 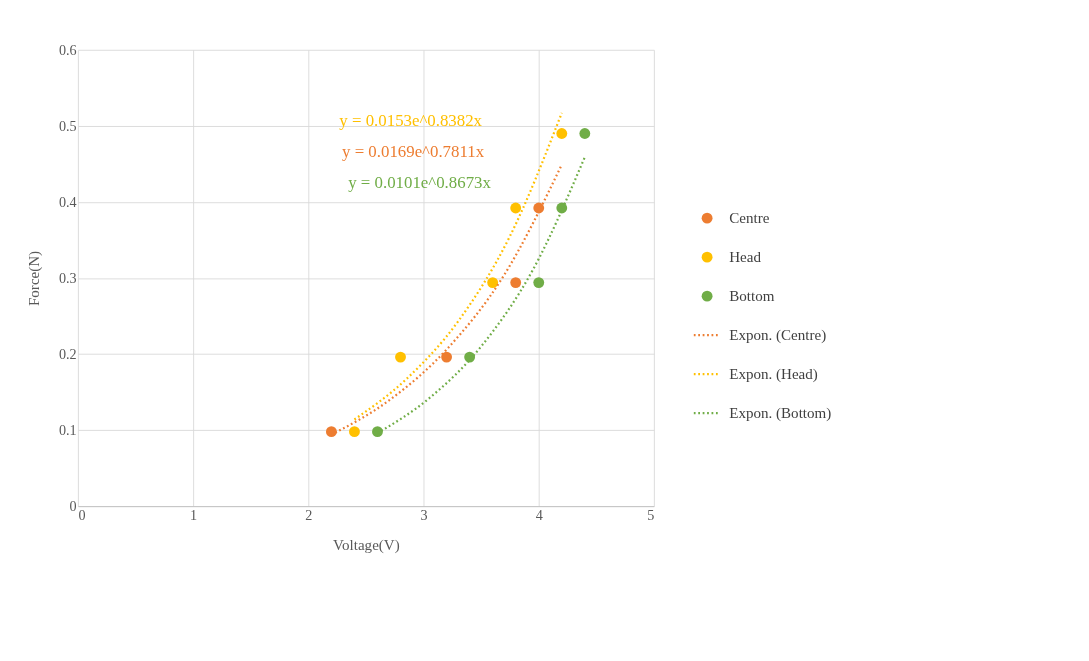 I want to click on y-axis-title: Force(N), so click(x=35, y=278).